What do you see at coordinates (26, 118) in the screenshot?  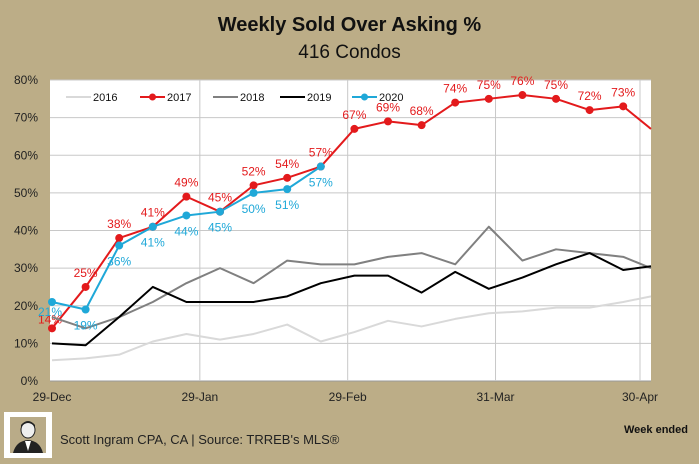 I see `y-tick-label: 70%` at bounding box center [26, 118].